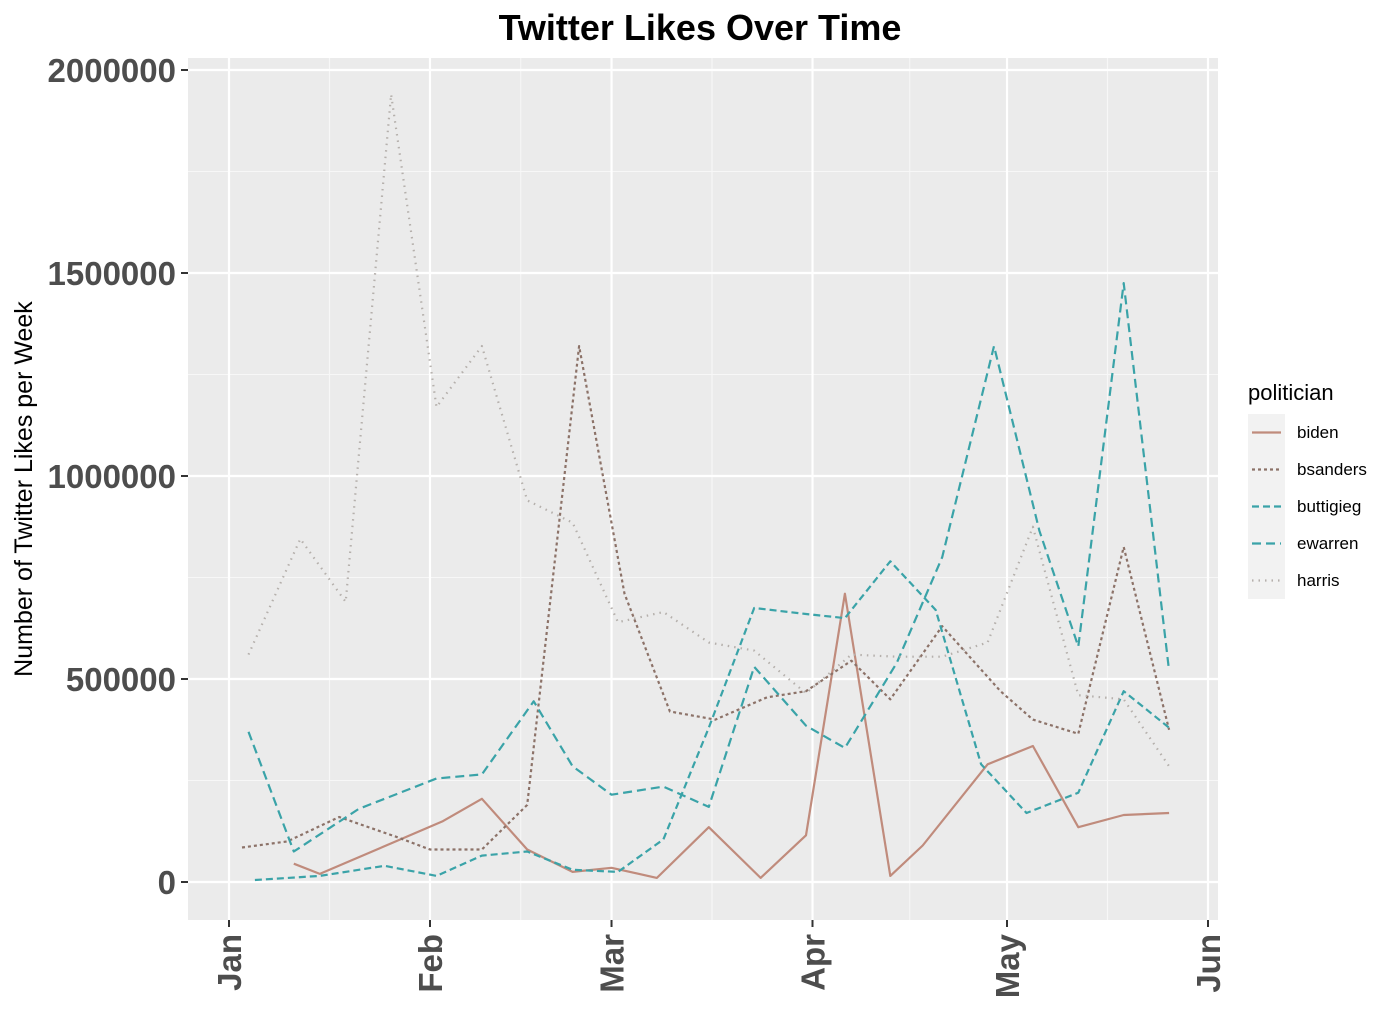  I want to click on y-tick-label: 2000000, so click(112, 70).